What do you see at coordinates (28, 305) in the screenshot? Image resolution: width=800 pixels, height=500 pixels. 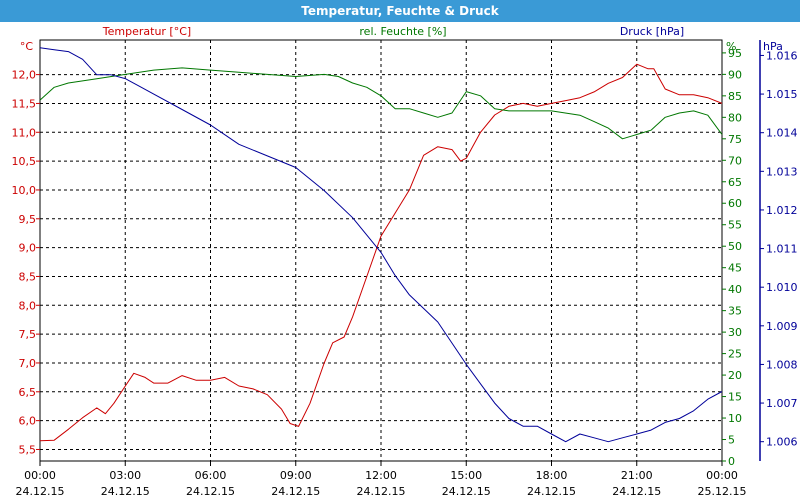 I see `temperature-tick-label: 8,0` at bounding box center [28, 305].